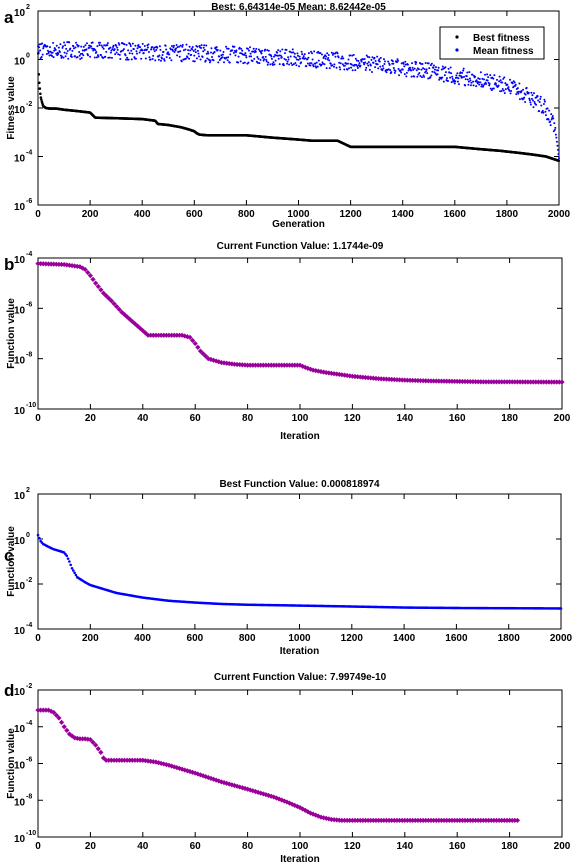 The width and height of the screenshot is (572, 863). Describe the element at coordinates (562, 418) in the screenshot. I see `x-tick-label: 200` at that location.